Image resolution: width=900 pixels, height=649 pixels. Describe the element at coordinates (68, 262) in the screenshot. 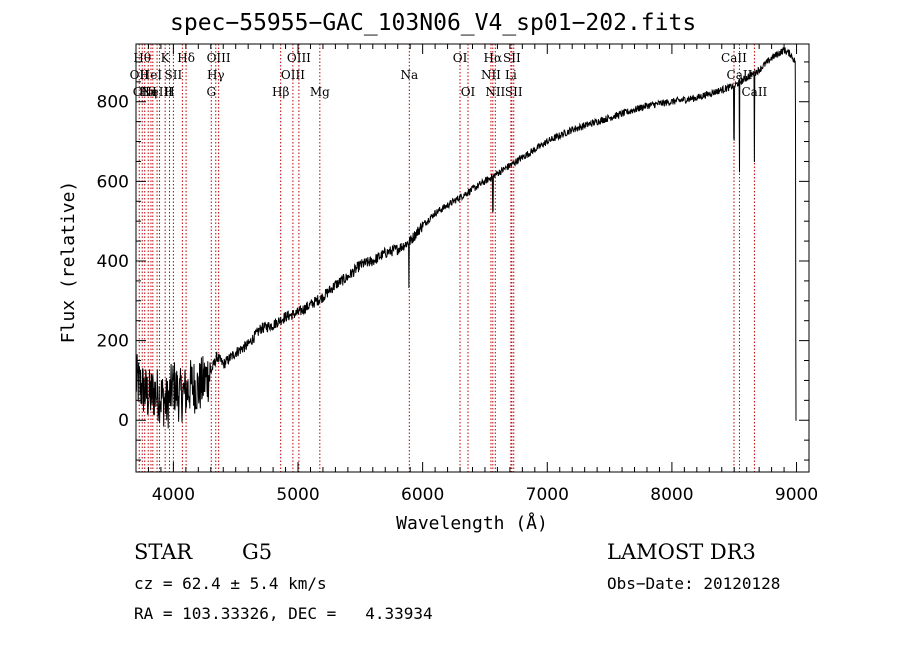

I see `y-axis-label: Flux (relative)` at that location.